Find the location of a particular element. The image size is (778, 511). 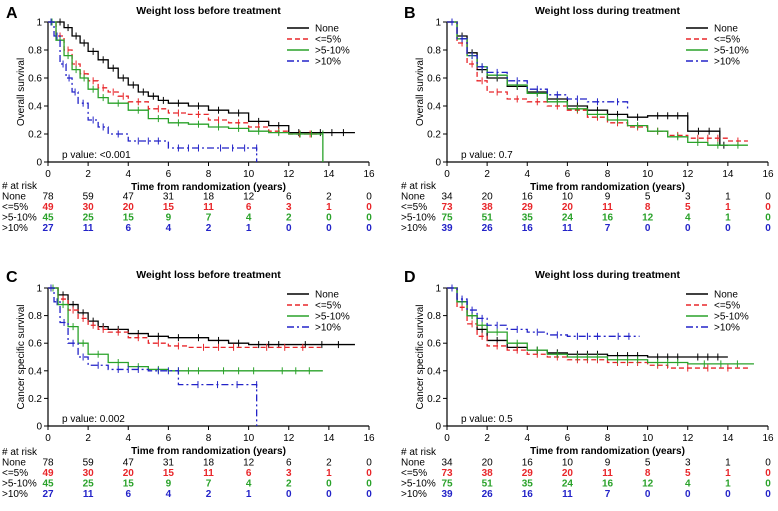

panel-letter: B is located at coordinates (410, 13).